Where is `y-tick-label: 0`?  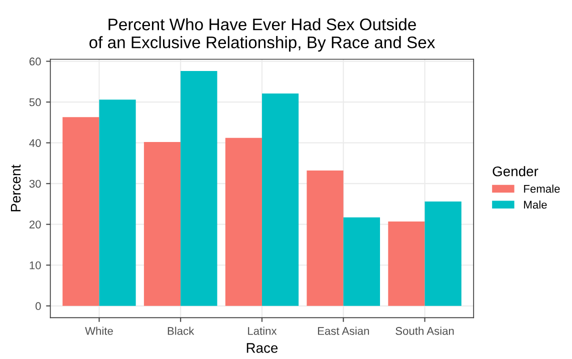 y-tick-label: 0 is located at coordinates (38, 306).